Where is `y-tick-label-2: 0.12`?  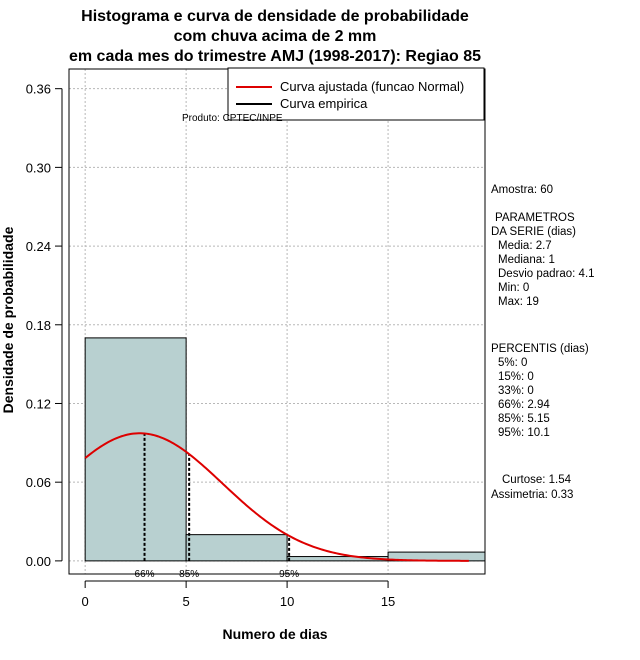 y-tick-label-2: 0.12 is located at coordinates (38, 403).